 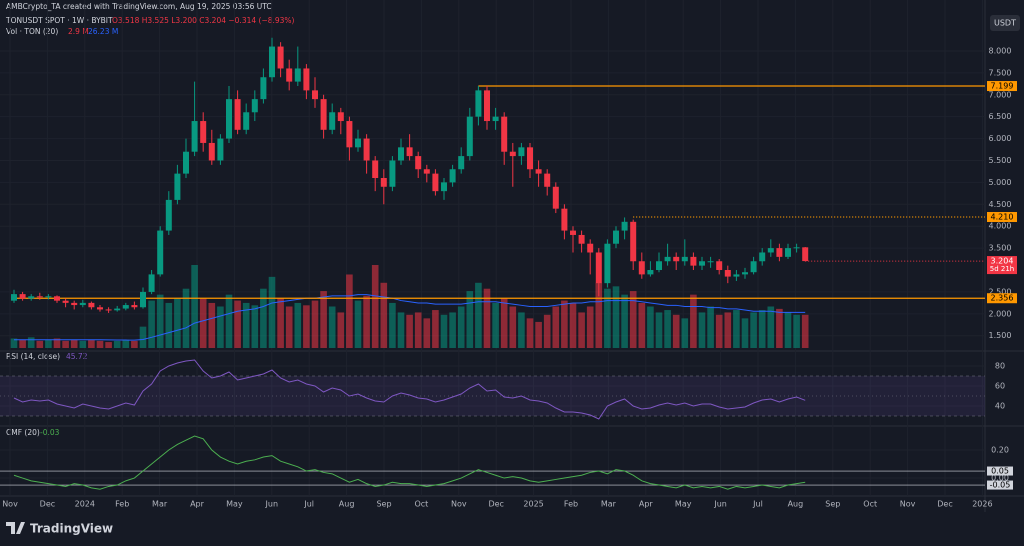 I want to click on tradingview-logo: TradingView, so click(x=59, y=529).